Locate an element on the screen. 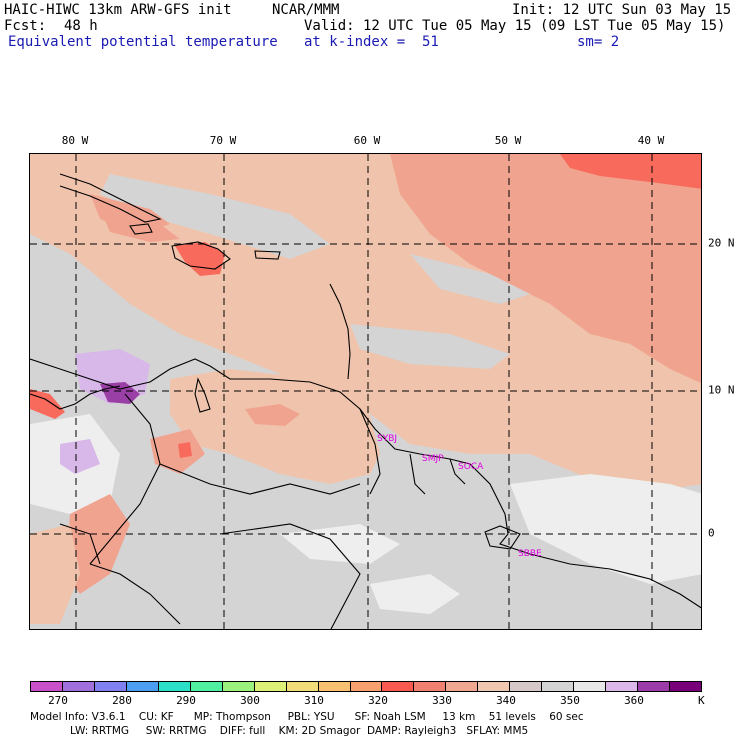 This screenshot has width=740, height=740. lon-label-50w: 50 W is located at coordinates (508, 140).